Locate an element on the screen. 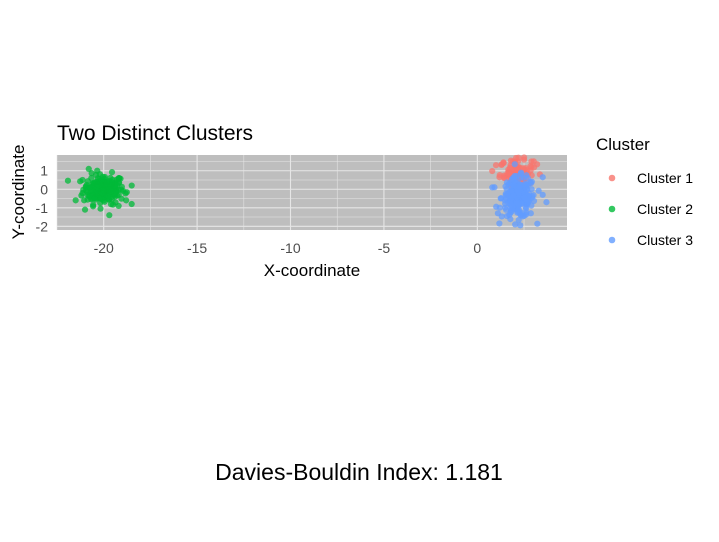 Image resolution: width=719 pixels, height=542 pixels. legend-label: Cluster 3 is located at coordinates (665, 240).